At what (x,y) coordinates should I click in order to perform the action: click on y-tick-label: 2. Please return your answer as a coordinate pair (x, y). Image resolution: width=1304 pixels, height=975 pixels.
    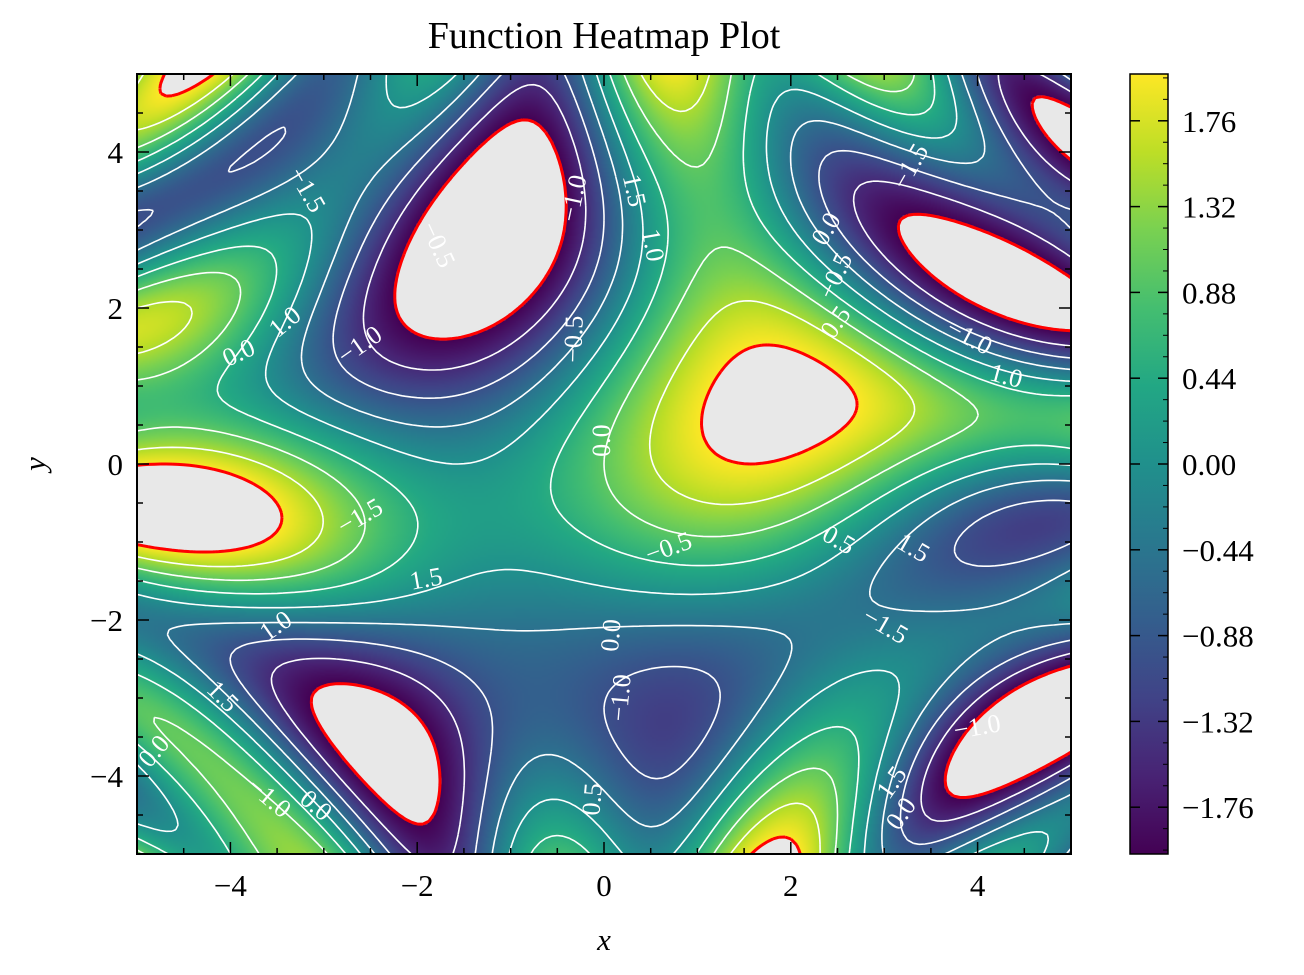
    Looking at the image, I should click on (116, 308).